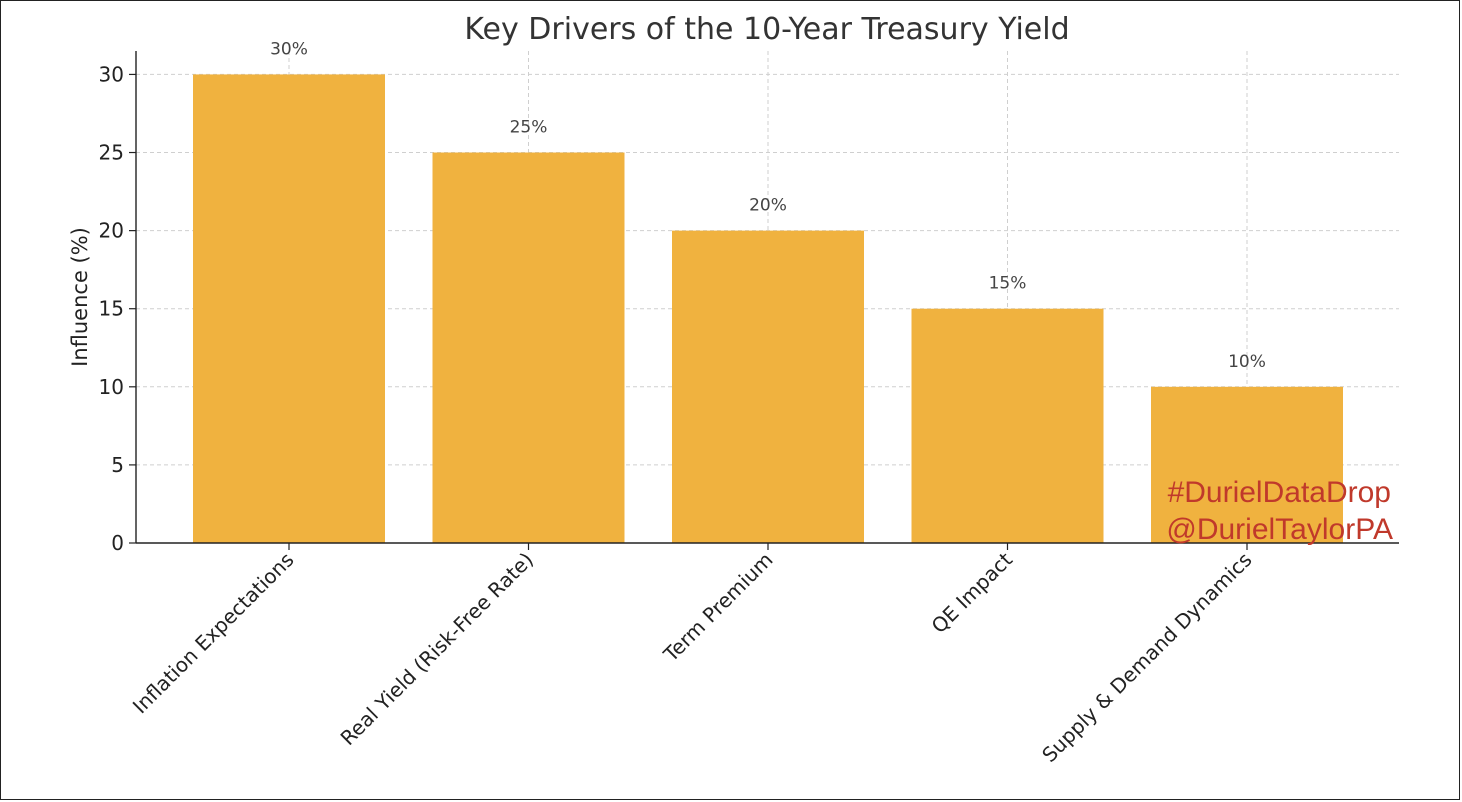 This screenshot has height=802, width=1462. What do you see at coordinates (111, 231) in the screenshot?
I see `y-tick-label: 20` at bounding box center [111, 231].